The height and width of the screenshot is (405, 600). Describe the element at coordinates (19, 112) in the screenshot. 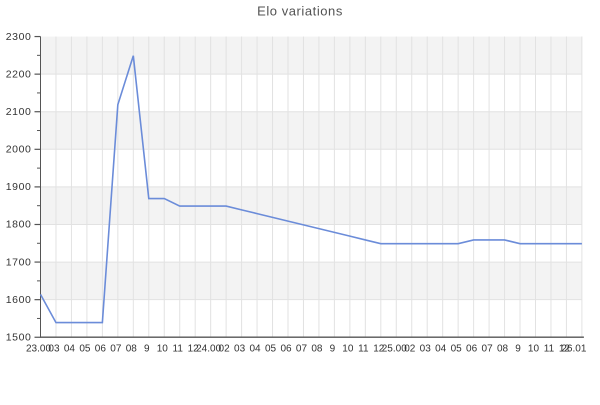

I see `svg-text: 2100` at that location.